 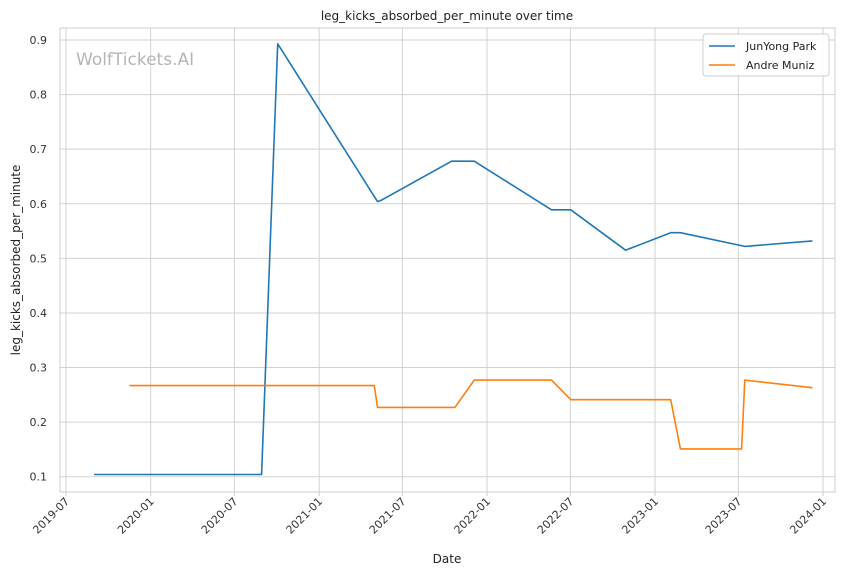 I want to click on legend-label: JunYong Park, so click(x=781, y=46).